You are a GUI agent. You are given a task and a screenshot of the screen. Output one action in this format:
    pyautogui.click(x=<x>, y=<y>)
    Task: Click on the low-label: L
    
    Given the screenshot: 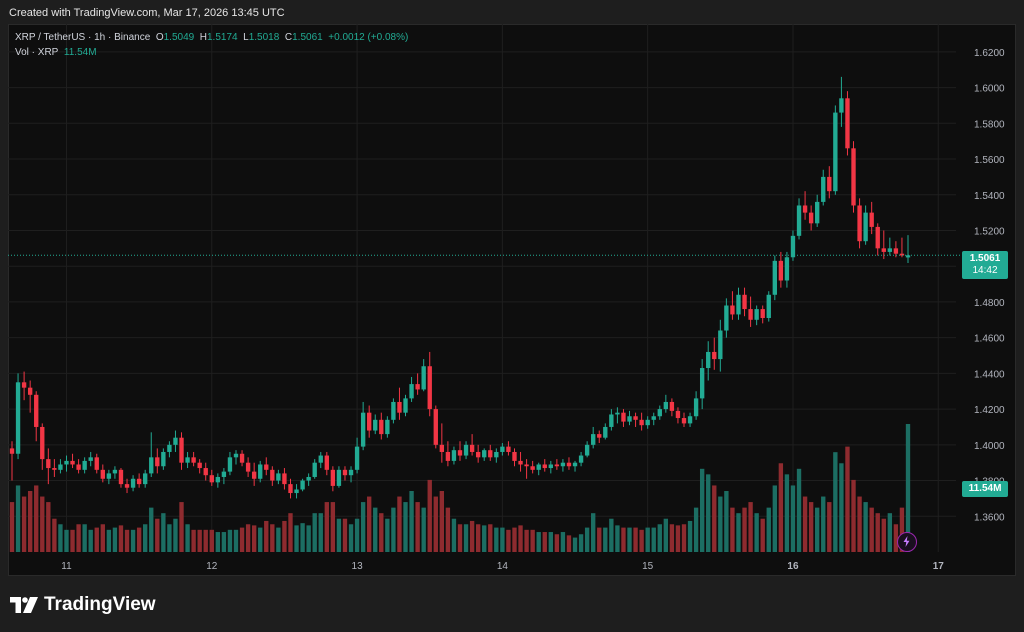 What is the action you would take?
    pyautogui.click(x=246, y=37)
    